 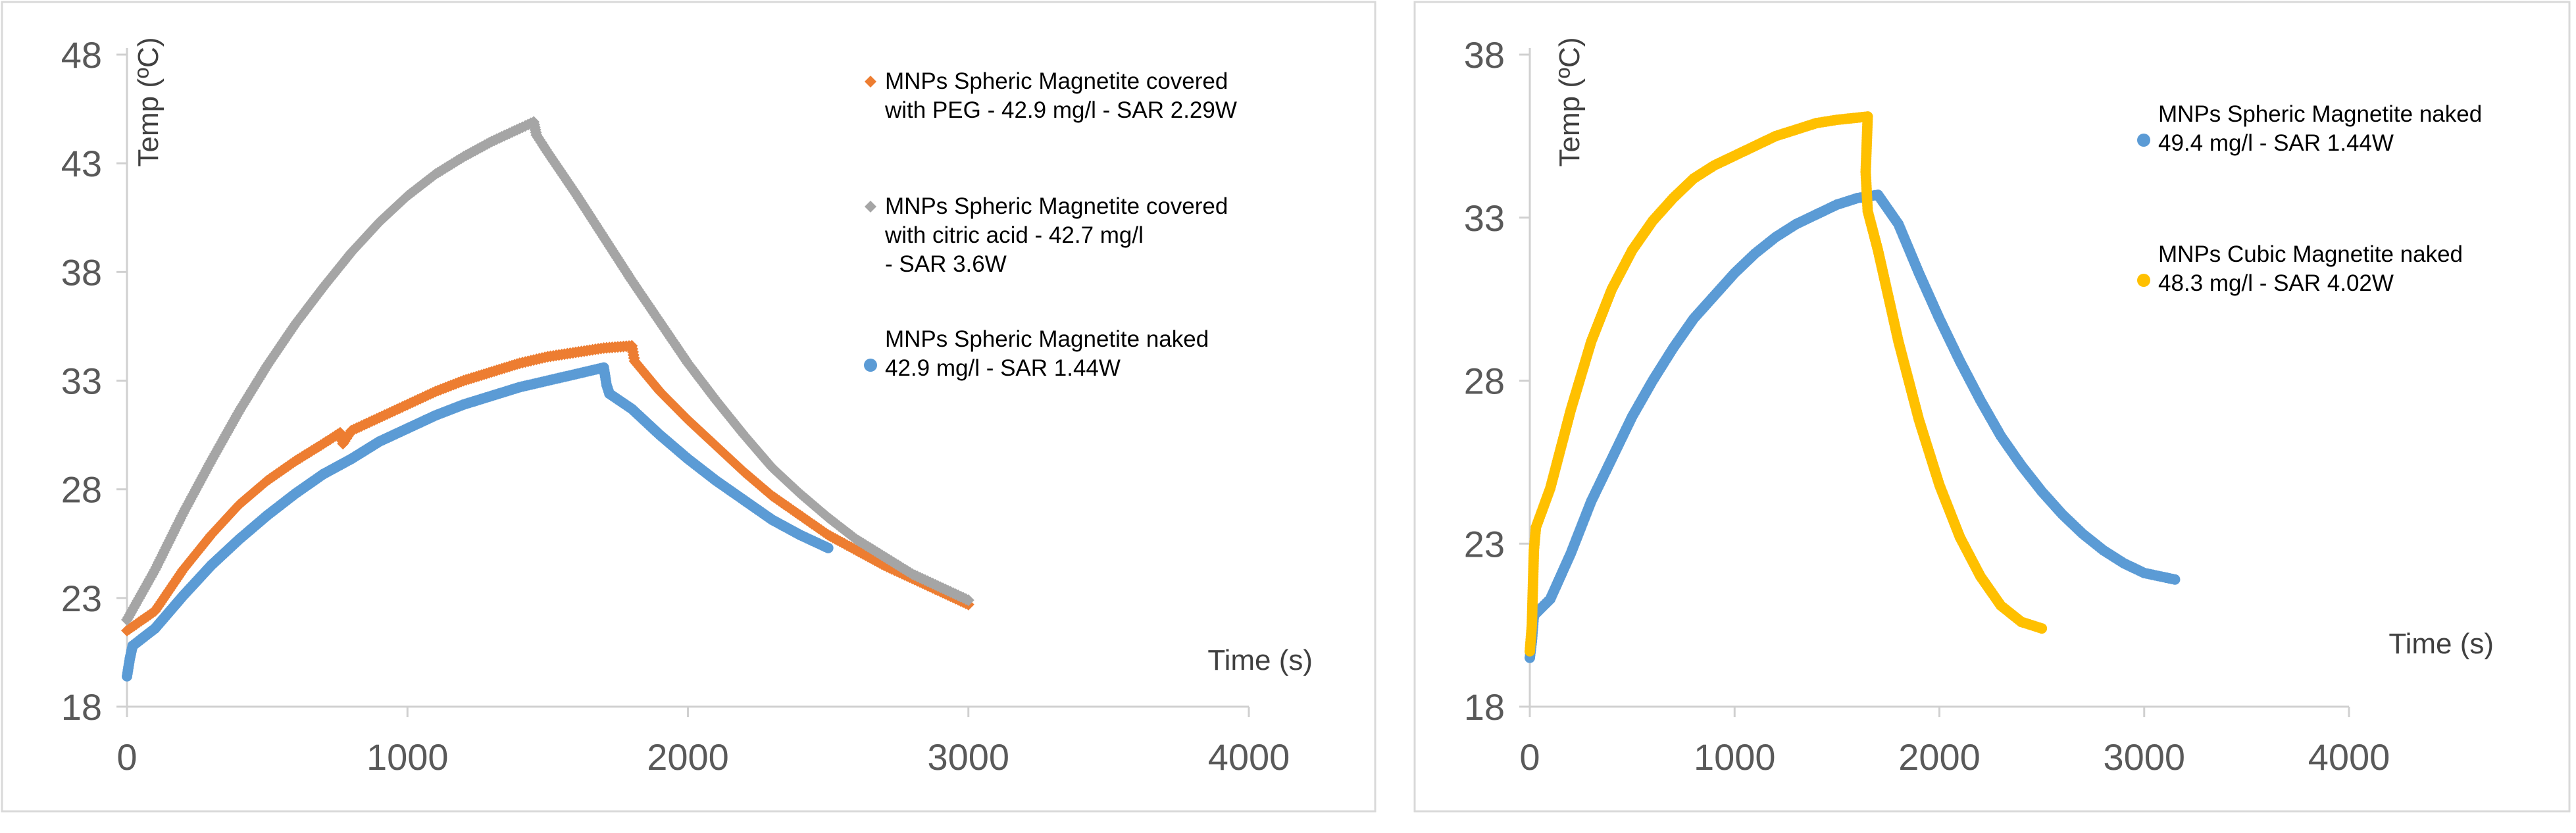 I want to click on chart-right-series-2-legend-text: 48.3 mg/l - SAR 4.02W, so click(x=2276, y=283).